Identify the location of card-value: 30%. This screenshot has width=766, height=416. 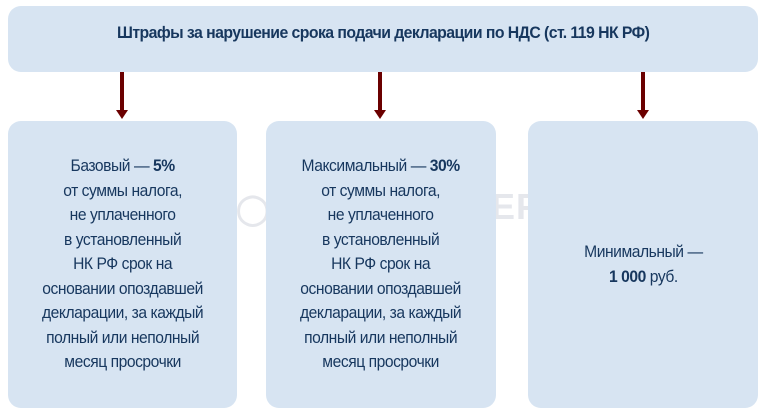
(445, 166).